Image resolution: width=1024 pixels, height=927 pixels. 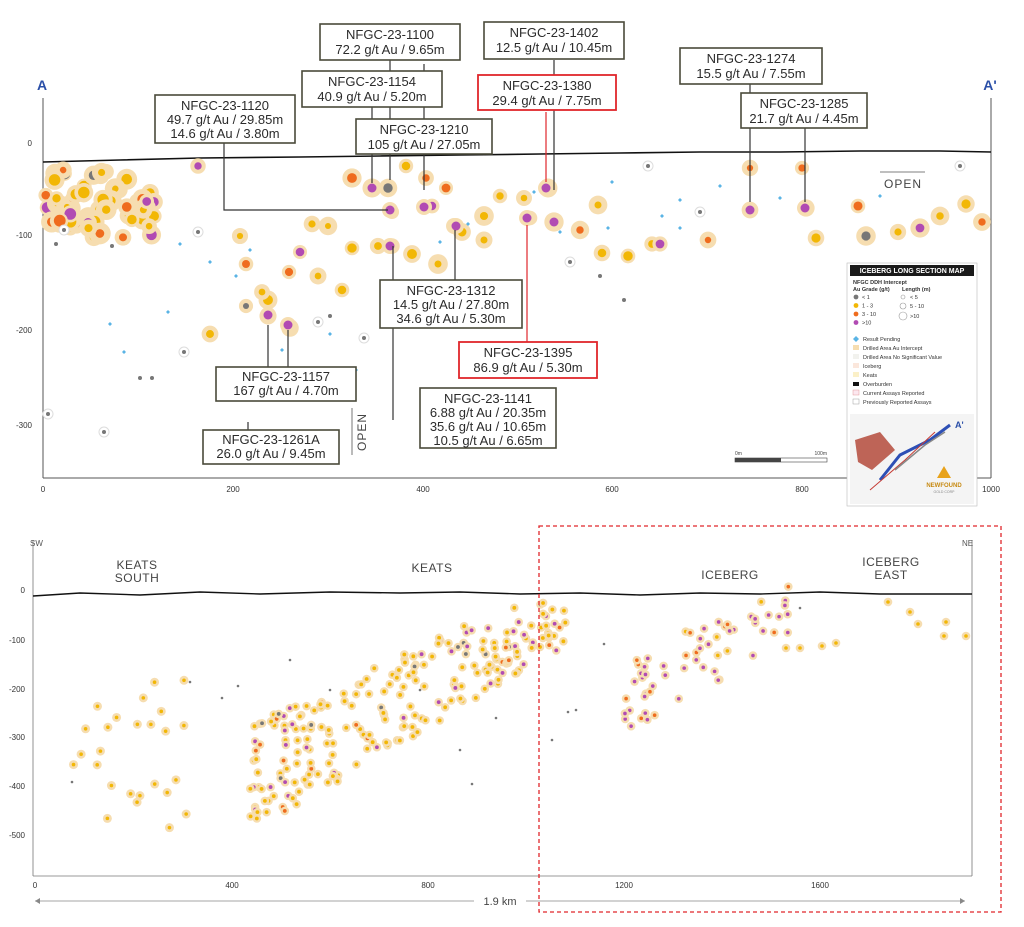 I want to click on endpoint-sw: SW, so click(x=36, y=543).